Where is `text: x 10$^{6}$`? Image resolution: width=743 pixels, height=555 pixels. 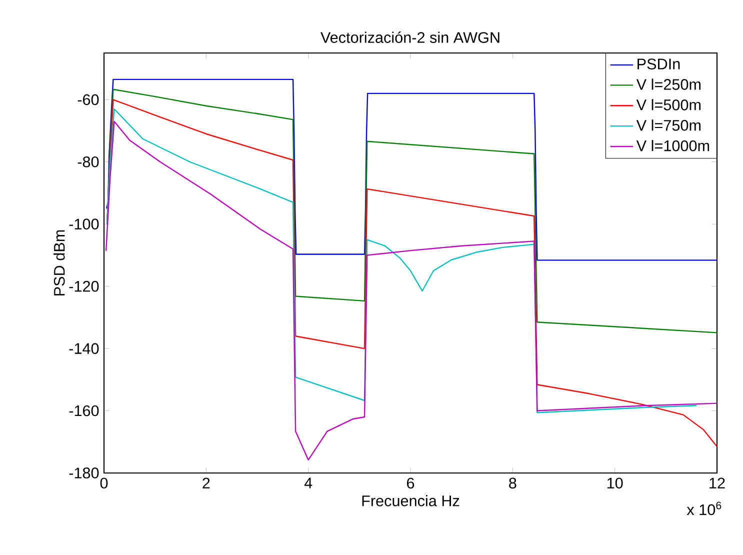
text: x 10$^{6}$ is located at coordinates (704, 509).